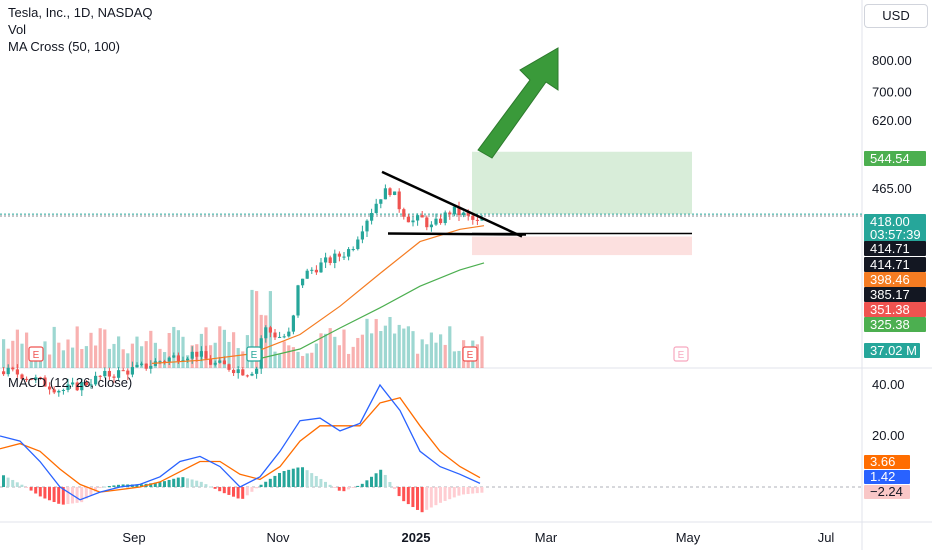 Image resolution: width=932 pixels, height=550 pixels. Describe the element at coordinates (80, 12) in the screenshot. I see `legend-symbol: Tesla, Inc., 1D, NASDAQ` at that location.